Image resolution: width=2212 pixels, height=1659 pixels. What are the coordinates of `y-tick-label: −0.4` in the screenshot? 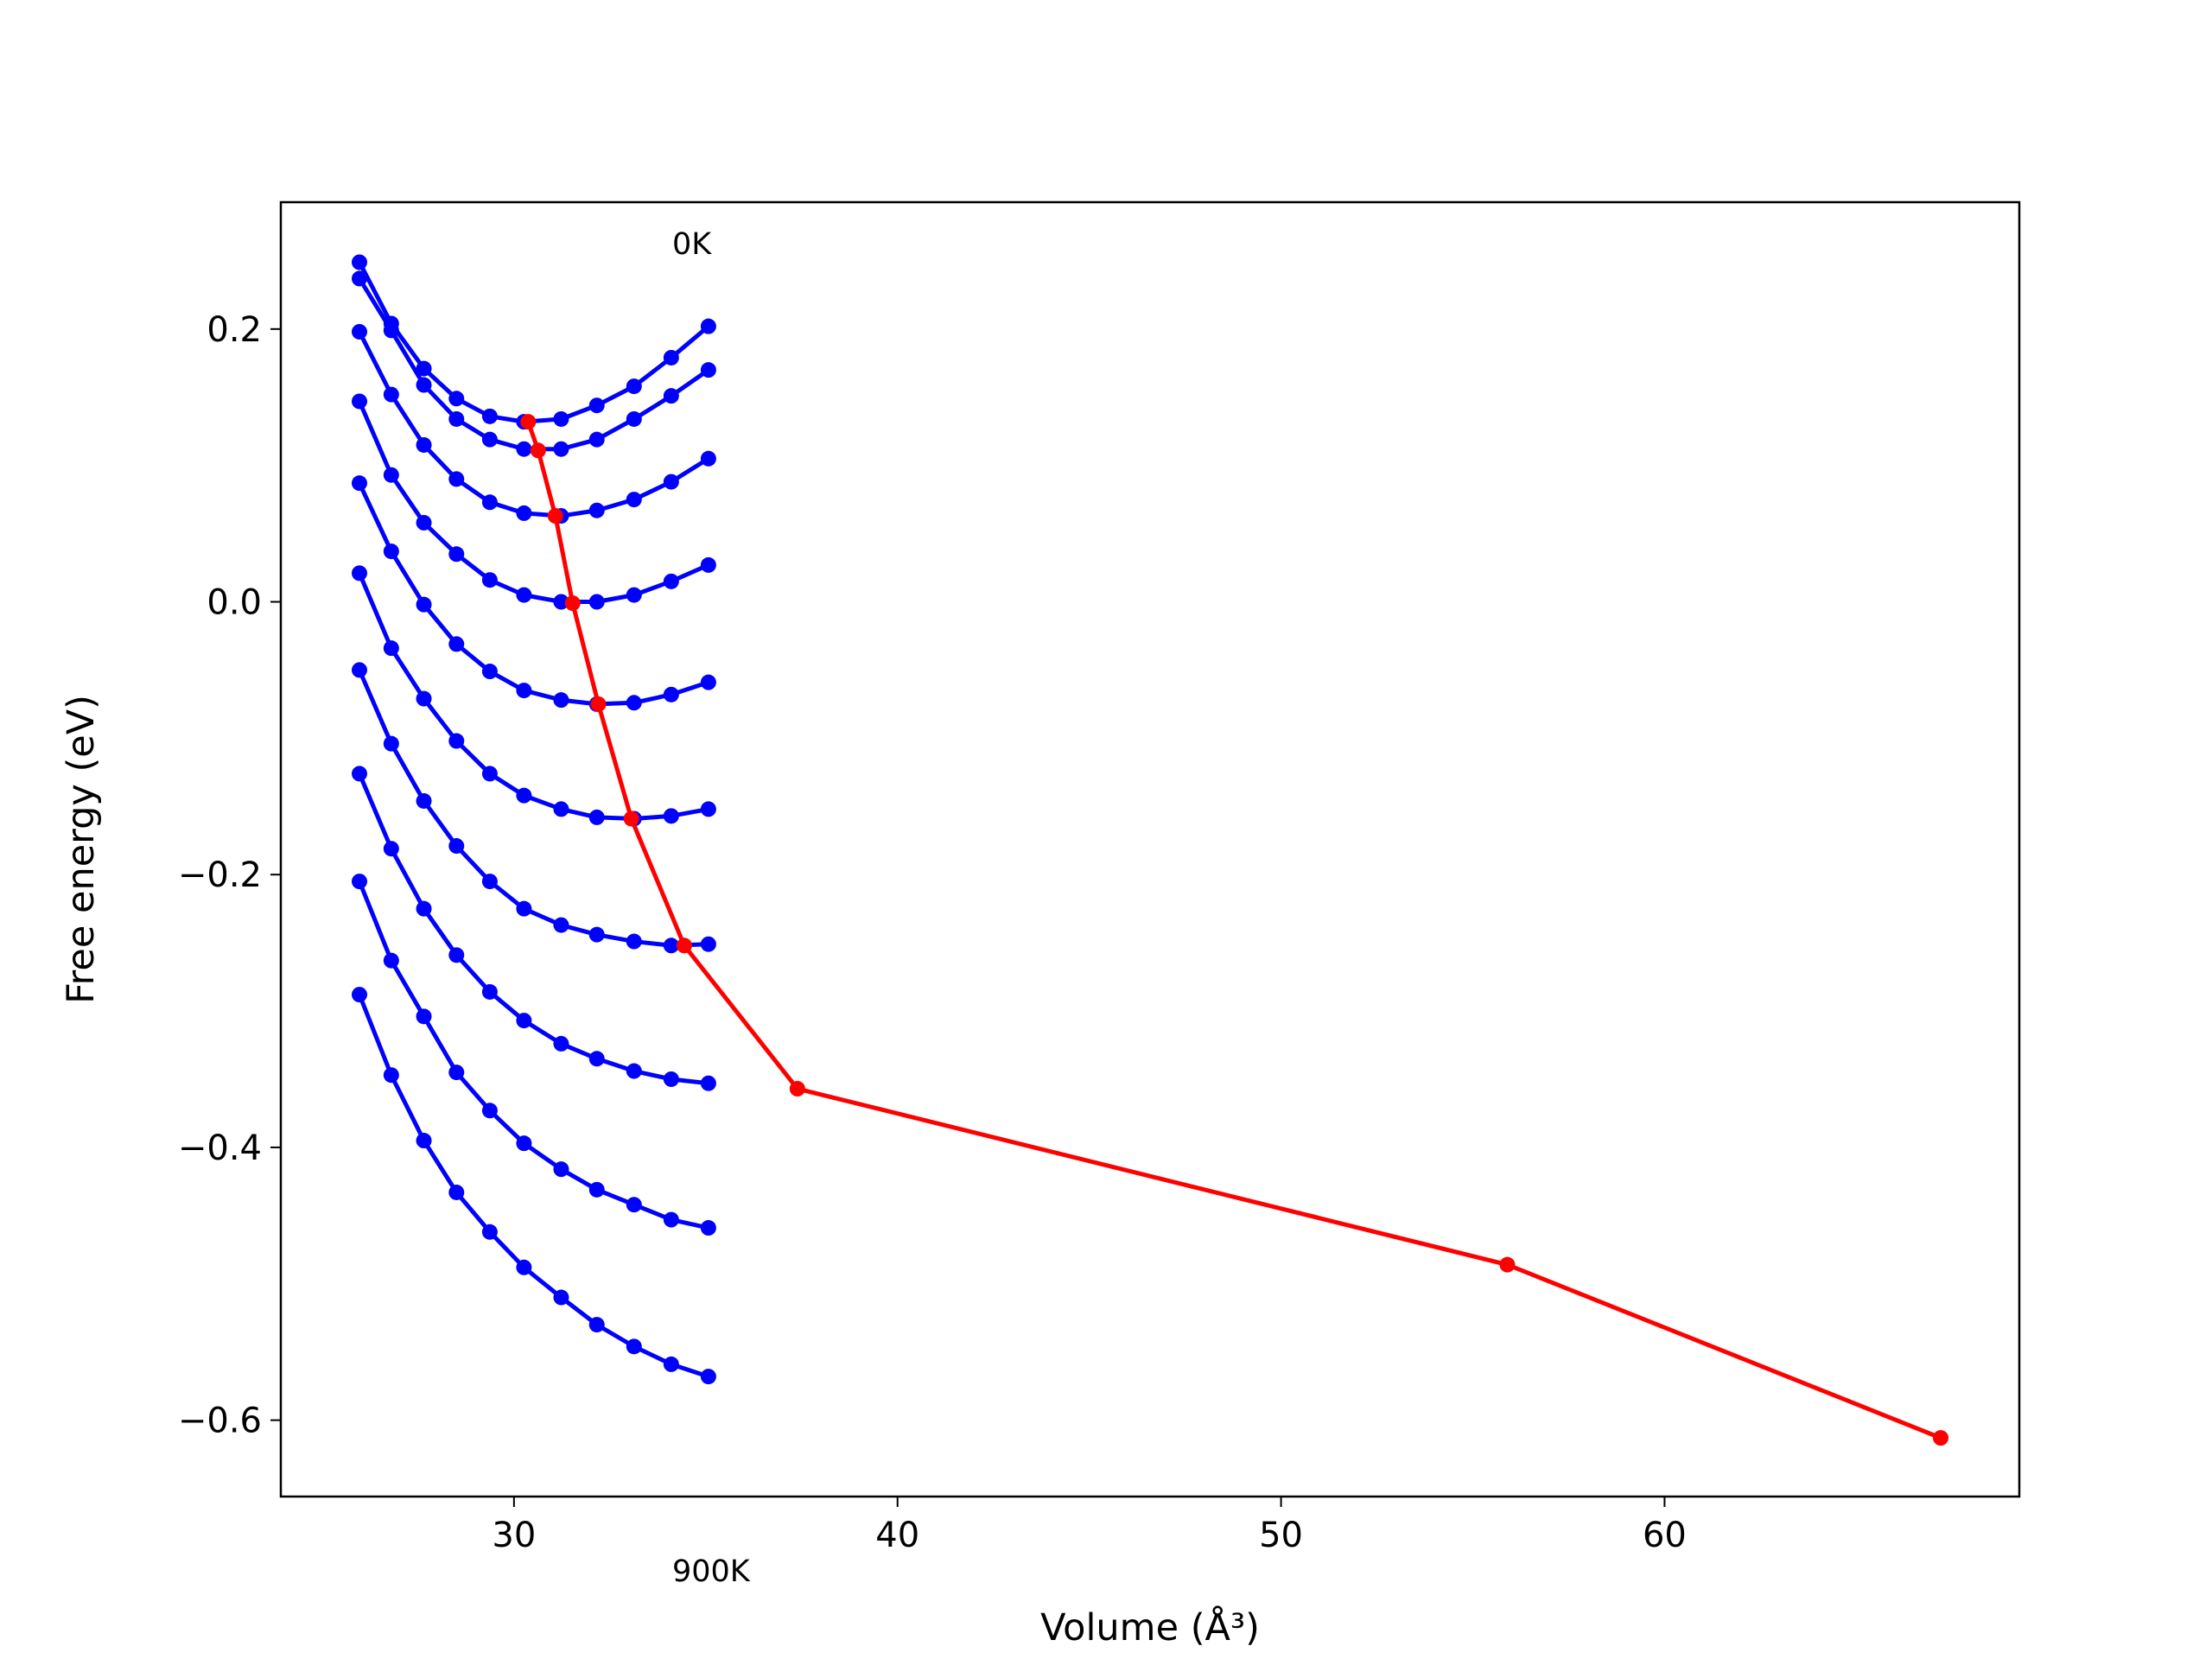 It's located at (220, 1148).